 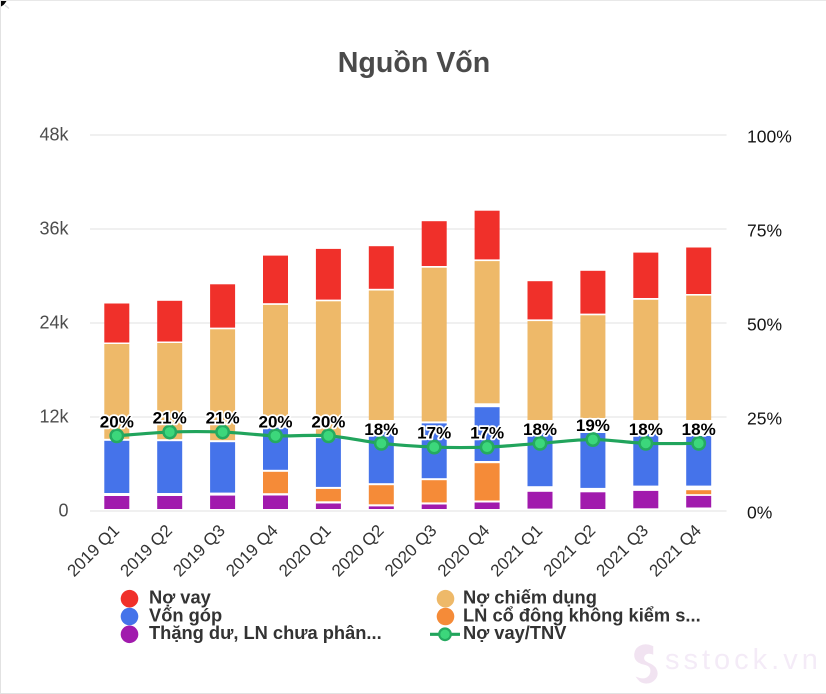 I want to click on svg-text: 0, so click(x=63, y=511).